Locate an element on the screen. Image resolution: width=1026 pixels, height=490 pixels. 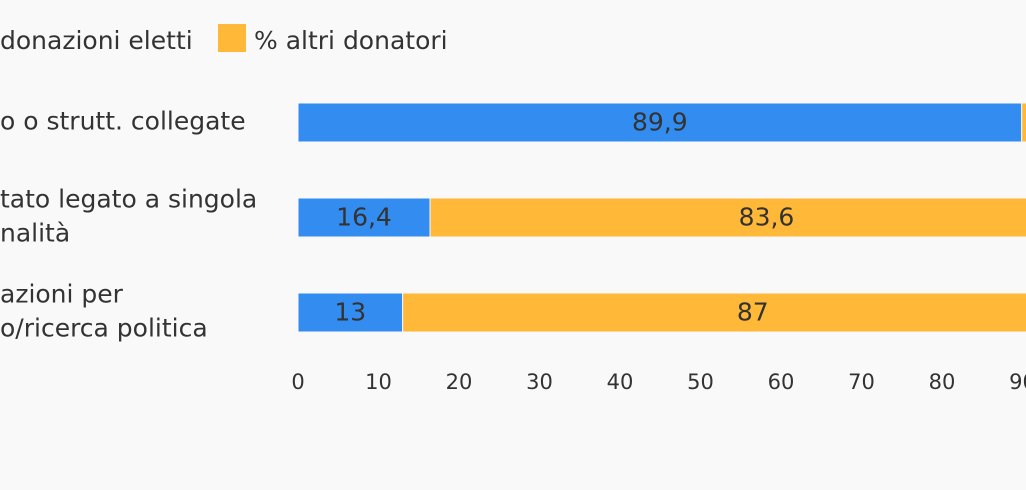
x-tick-label: 20 is located at coordinates (459, 382).